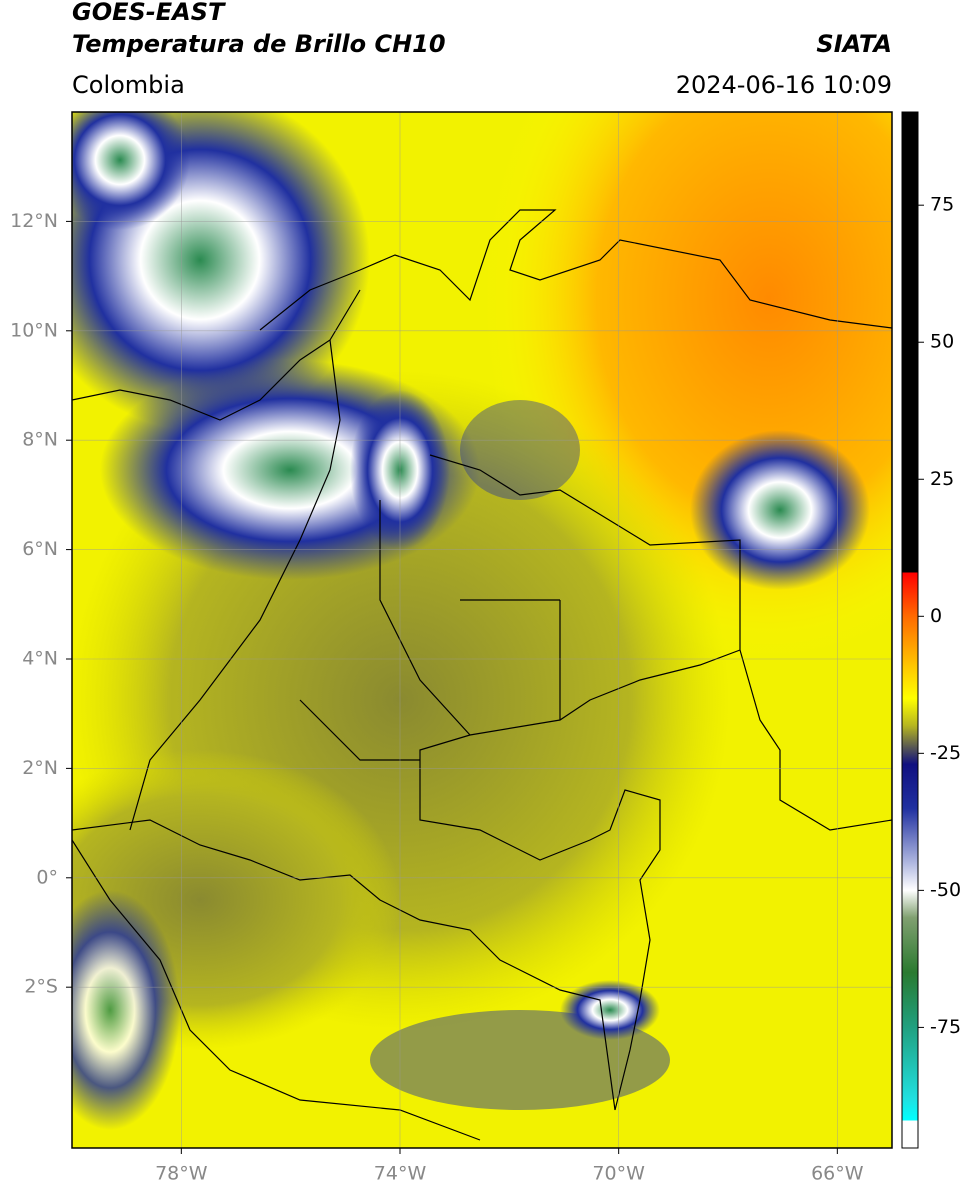 This screenshot has height=1190, width=966. I want to click on lon-tick-label: 74°W, so click(400, 1174).